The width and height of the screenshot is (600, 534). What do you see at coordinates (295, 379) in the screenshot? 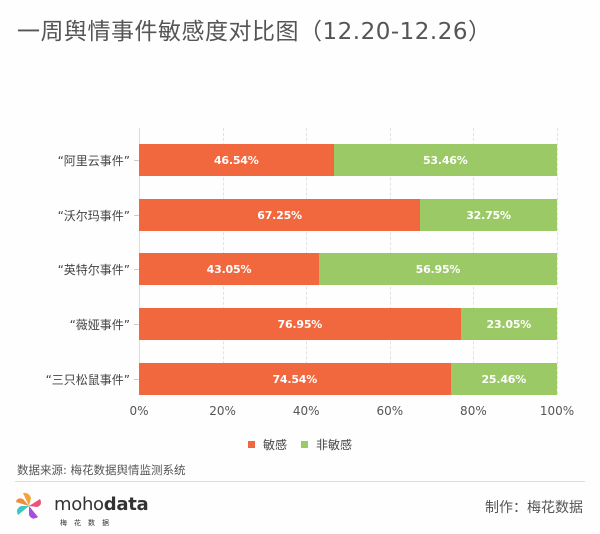
I see `bar-sensitive: 74.54%` at bounding box center [295, 379].